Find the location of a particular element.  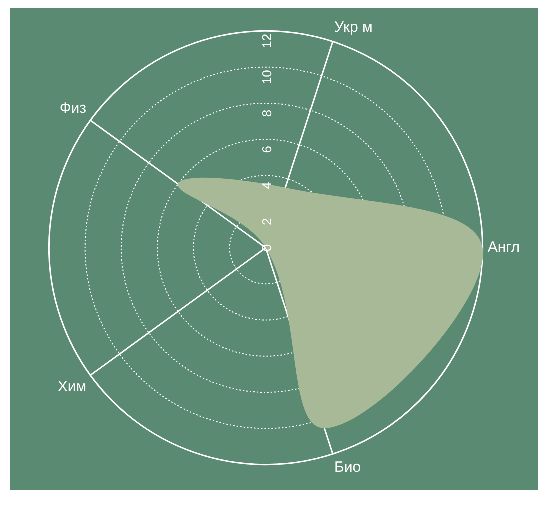

spoke-label: Био is located at coordinates (348, 467).